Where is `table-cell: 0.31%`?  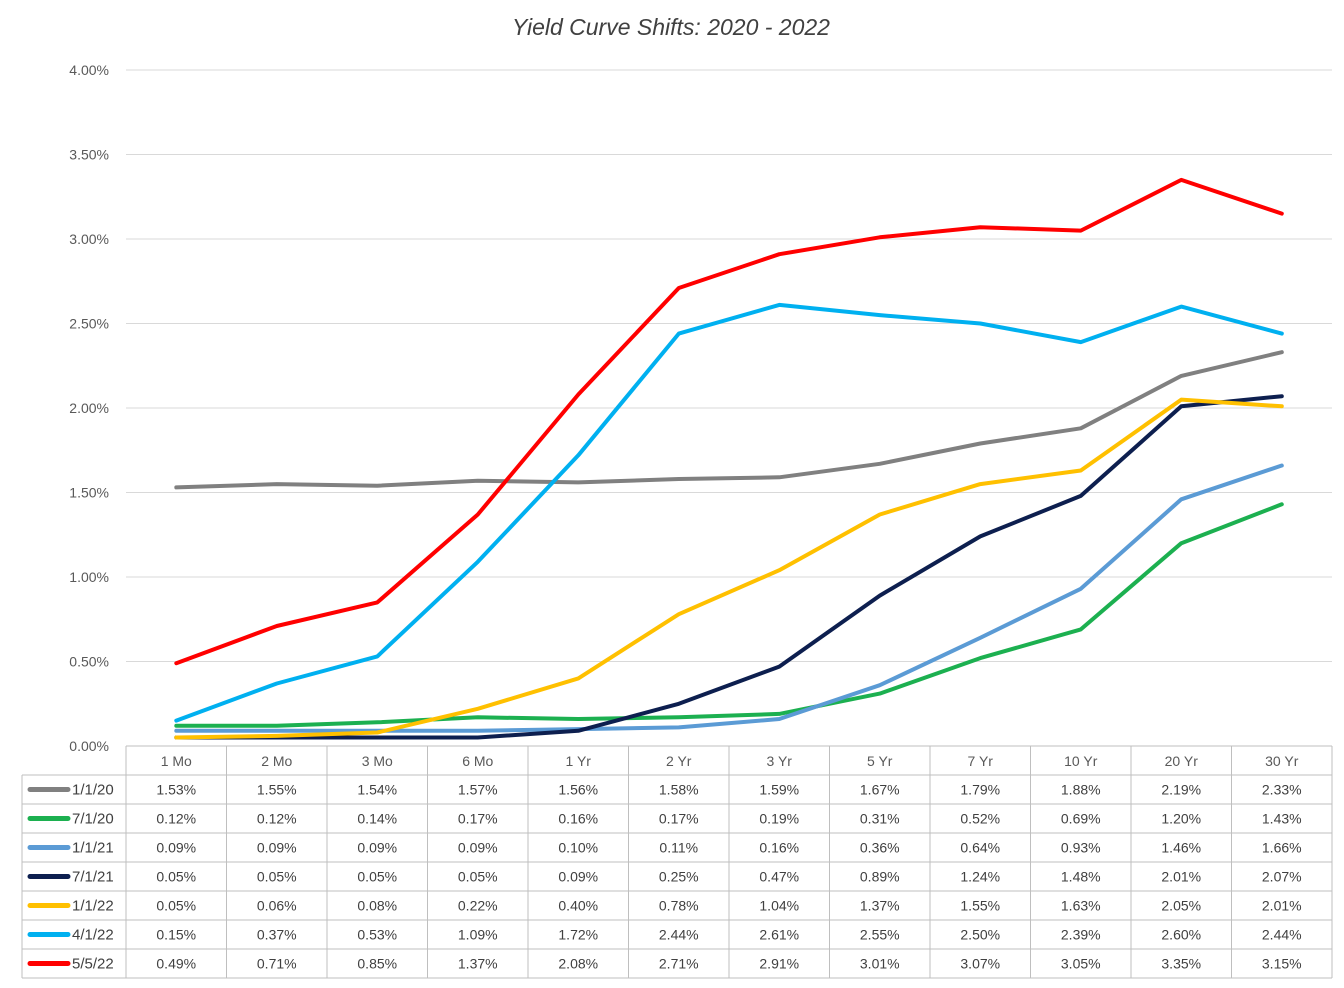 table-cell: 0.31% is located at coordinates (880, 819).